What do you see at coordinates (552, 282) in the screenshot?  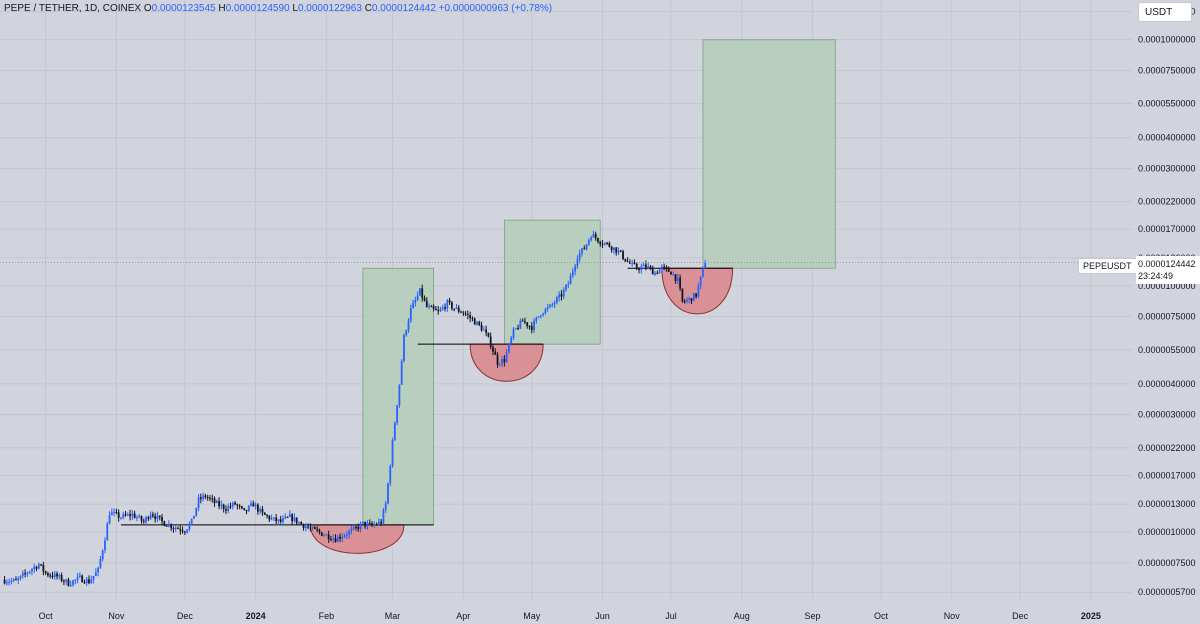 I see `target-box` at bounding box center [552, 282].